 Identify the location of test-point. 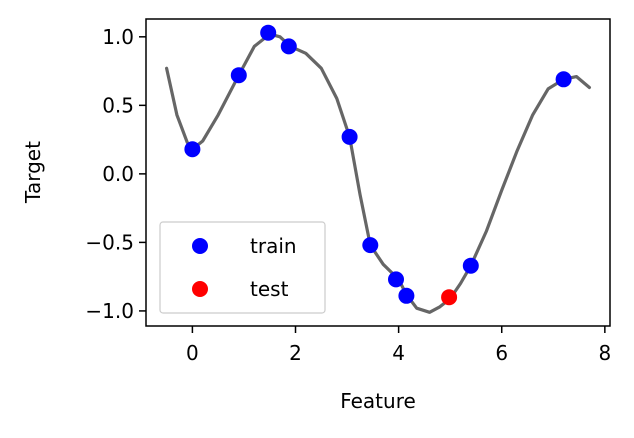
(449, 297).